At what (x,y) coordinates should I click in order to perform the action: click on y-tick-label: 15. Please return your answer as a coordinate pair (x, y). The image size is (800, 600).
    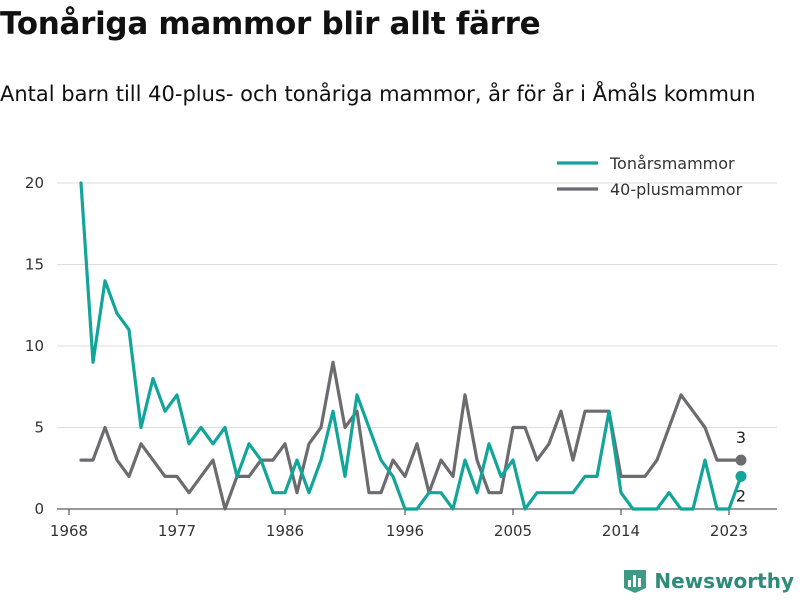
    Looking at the image, I should click on (34, 265).